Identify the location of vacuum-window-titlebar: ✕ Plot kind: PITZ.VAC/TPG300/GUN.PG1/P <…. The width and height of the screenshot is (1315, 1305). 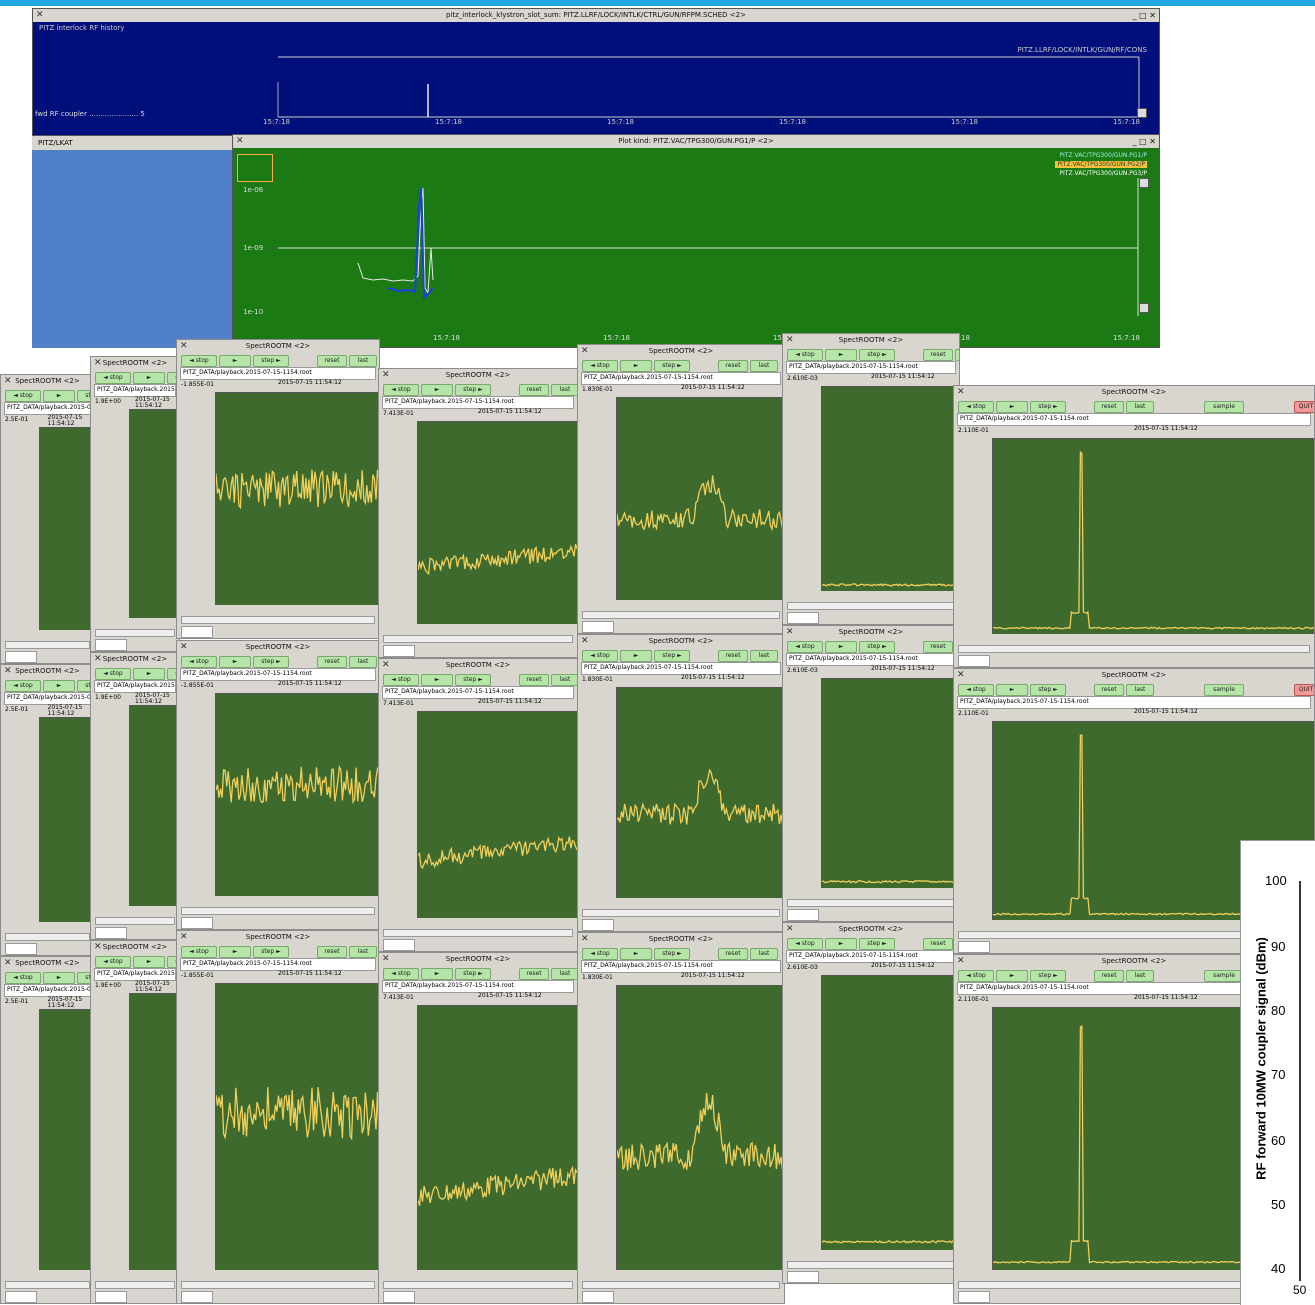
(696, 141).